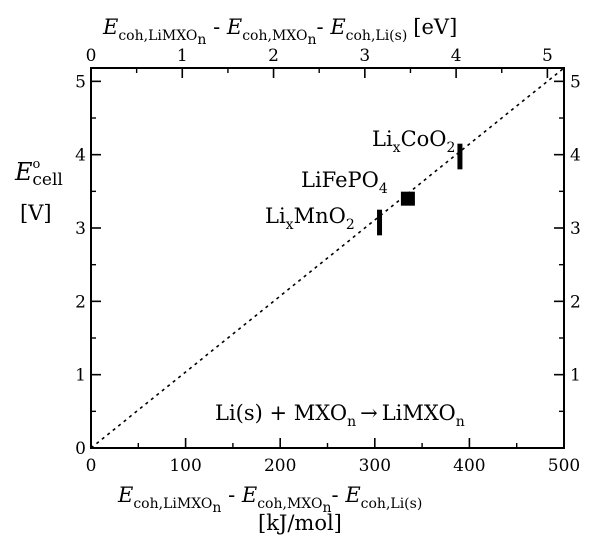 The image size is (590, 539). Describe the element at coordinates (91, 466) in the screenshot. I see `bottom-tick-label: 0` at that location.